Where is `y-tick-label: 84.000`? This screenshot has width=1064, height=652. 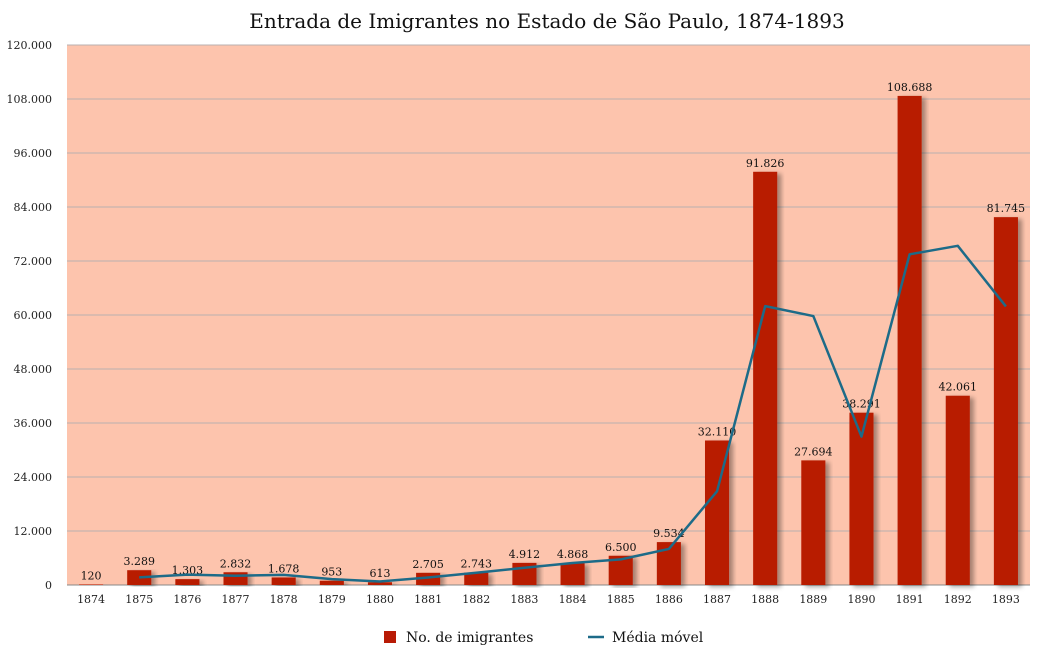
y-tick-label: 84.000 is located at coordinates (33, 207).